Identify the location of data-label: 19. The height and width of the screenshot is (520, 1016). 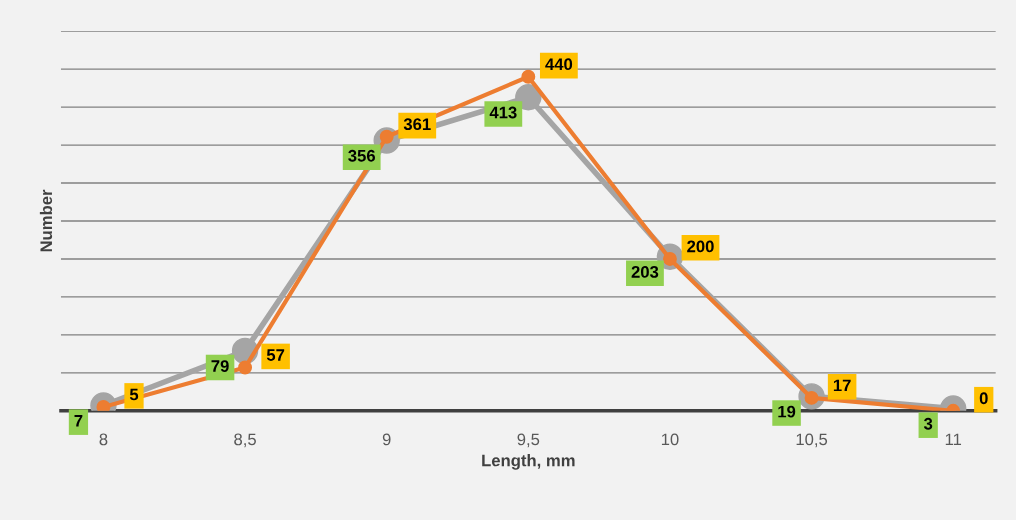
(787, 411).